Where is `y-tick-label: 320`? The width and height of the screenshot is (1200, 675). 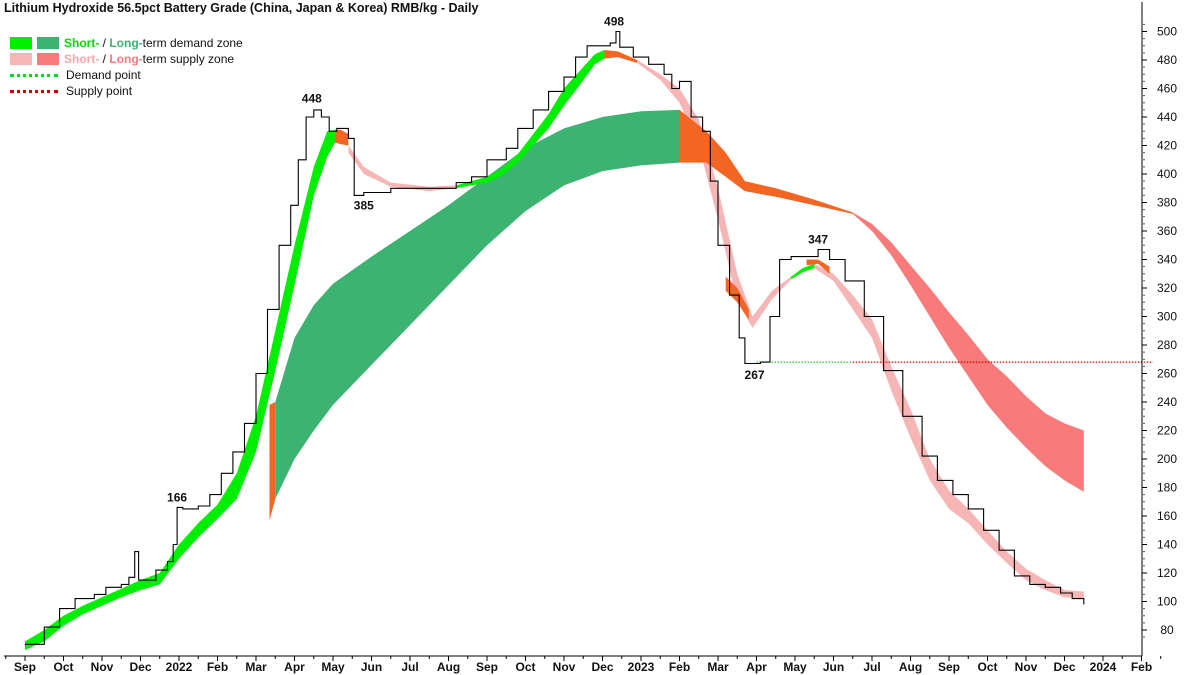
y-tick-label: 320 is located at coordinates (1167, 288).